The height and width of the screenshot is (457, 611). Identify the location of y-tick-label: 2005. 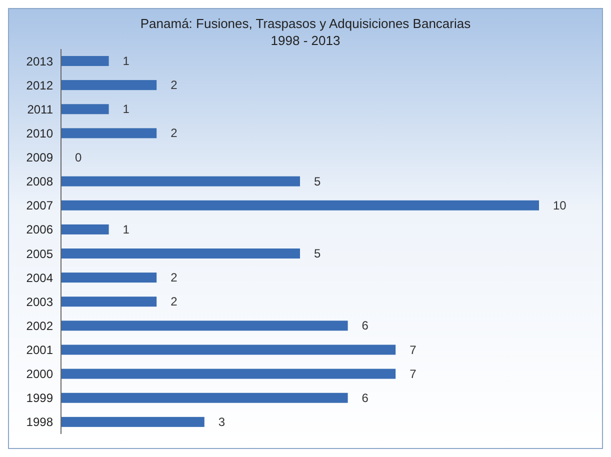
(40, 253).